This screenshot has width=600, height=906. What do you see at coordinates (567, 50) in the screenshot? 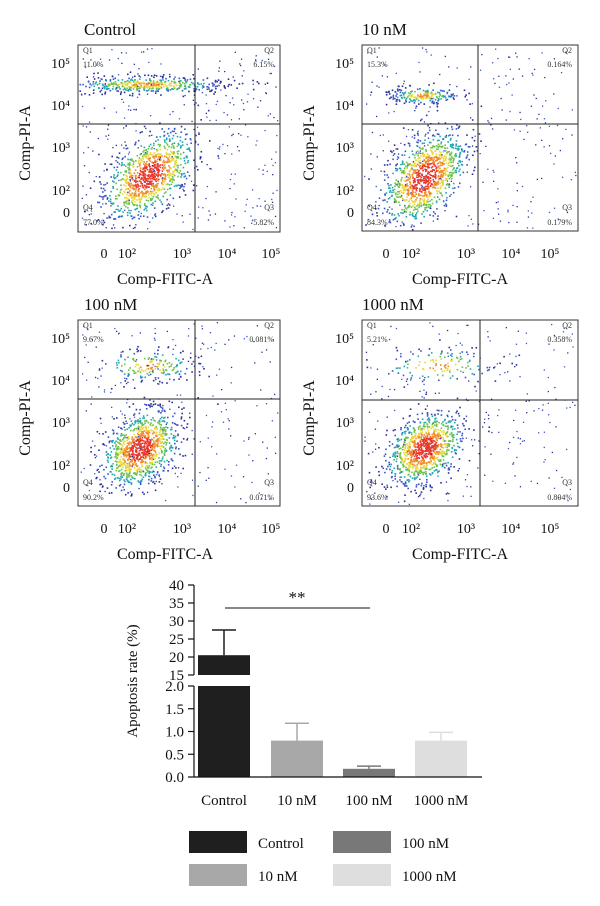
I see `q2-name: Q2` at bounding box center [567, 50].